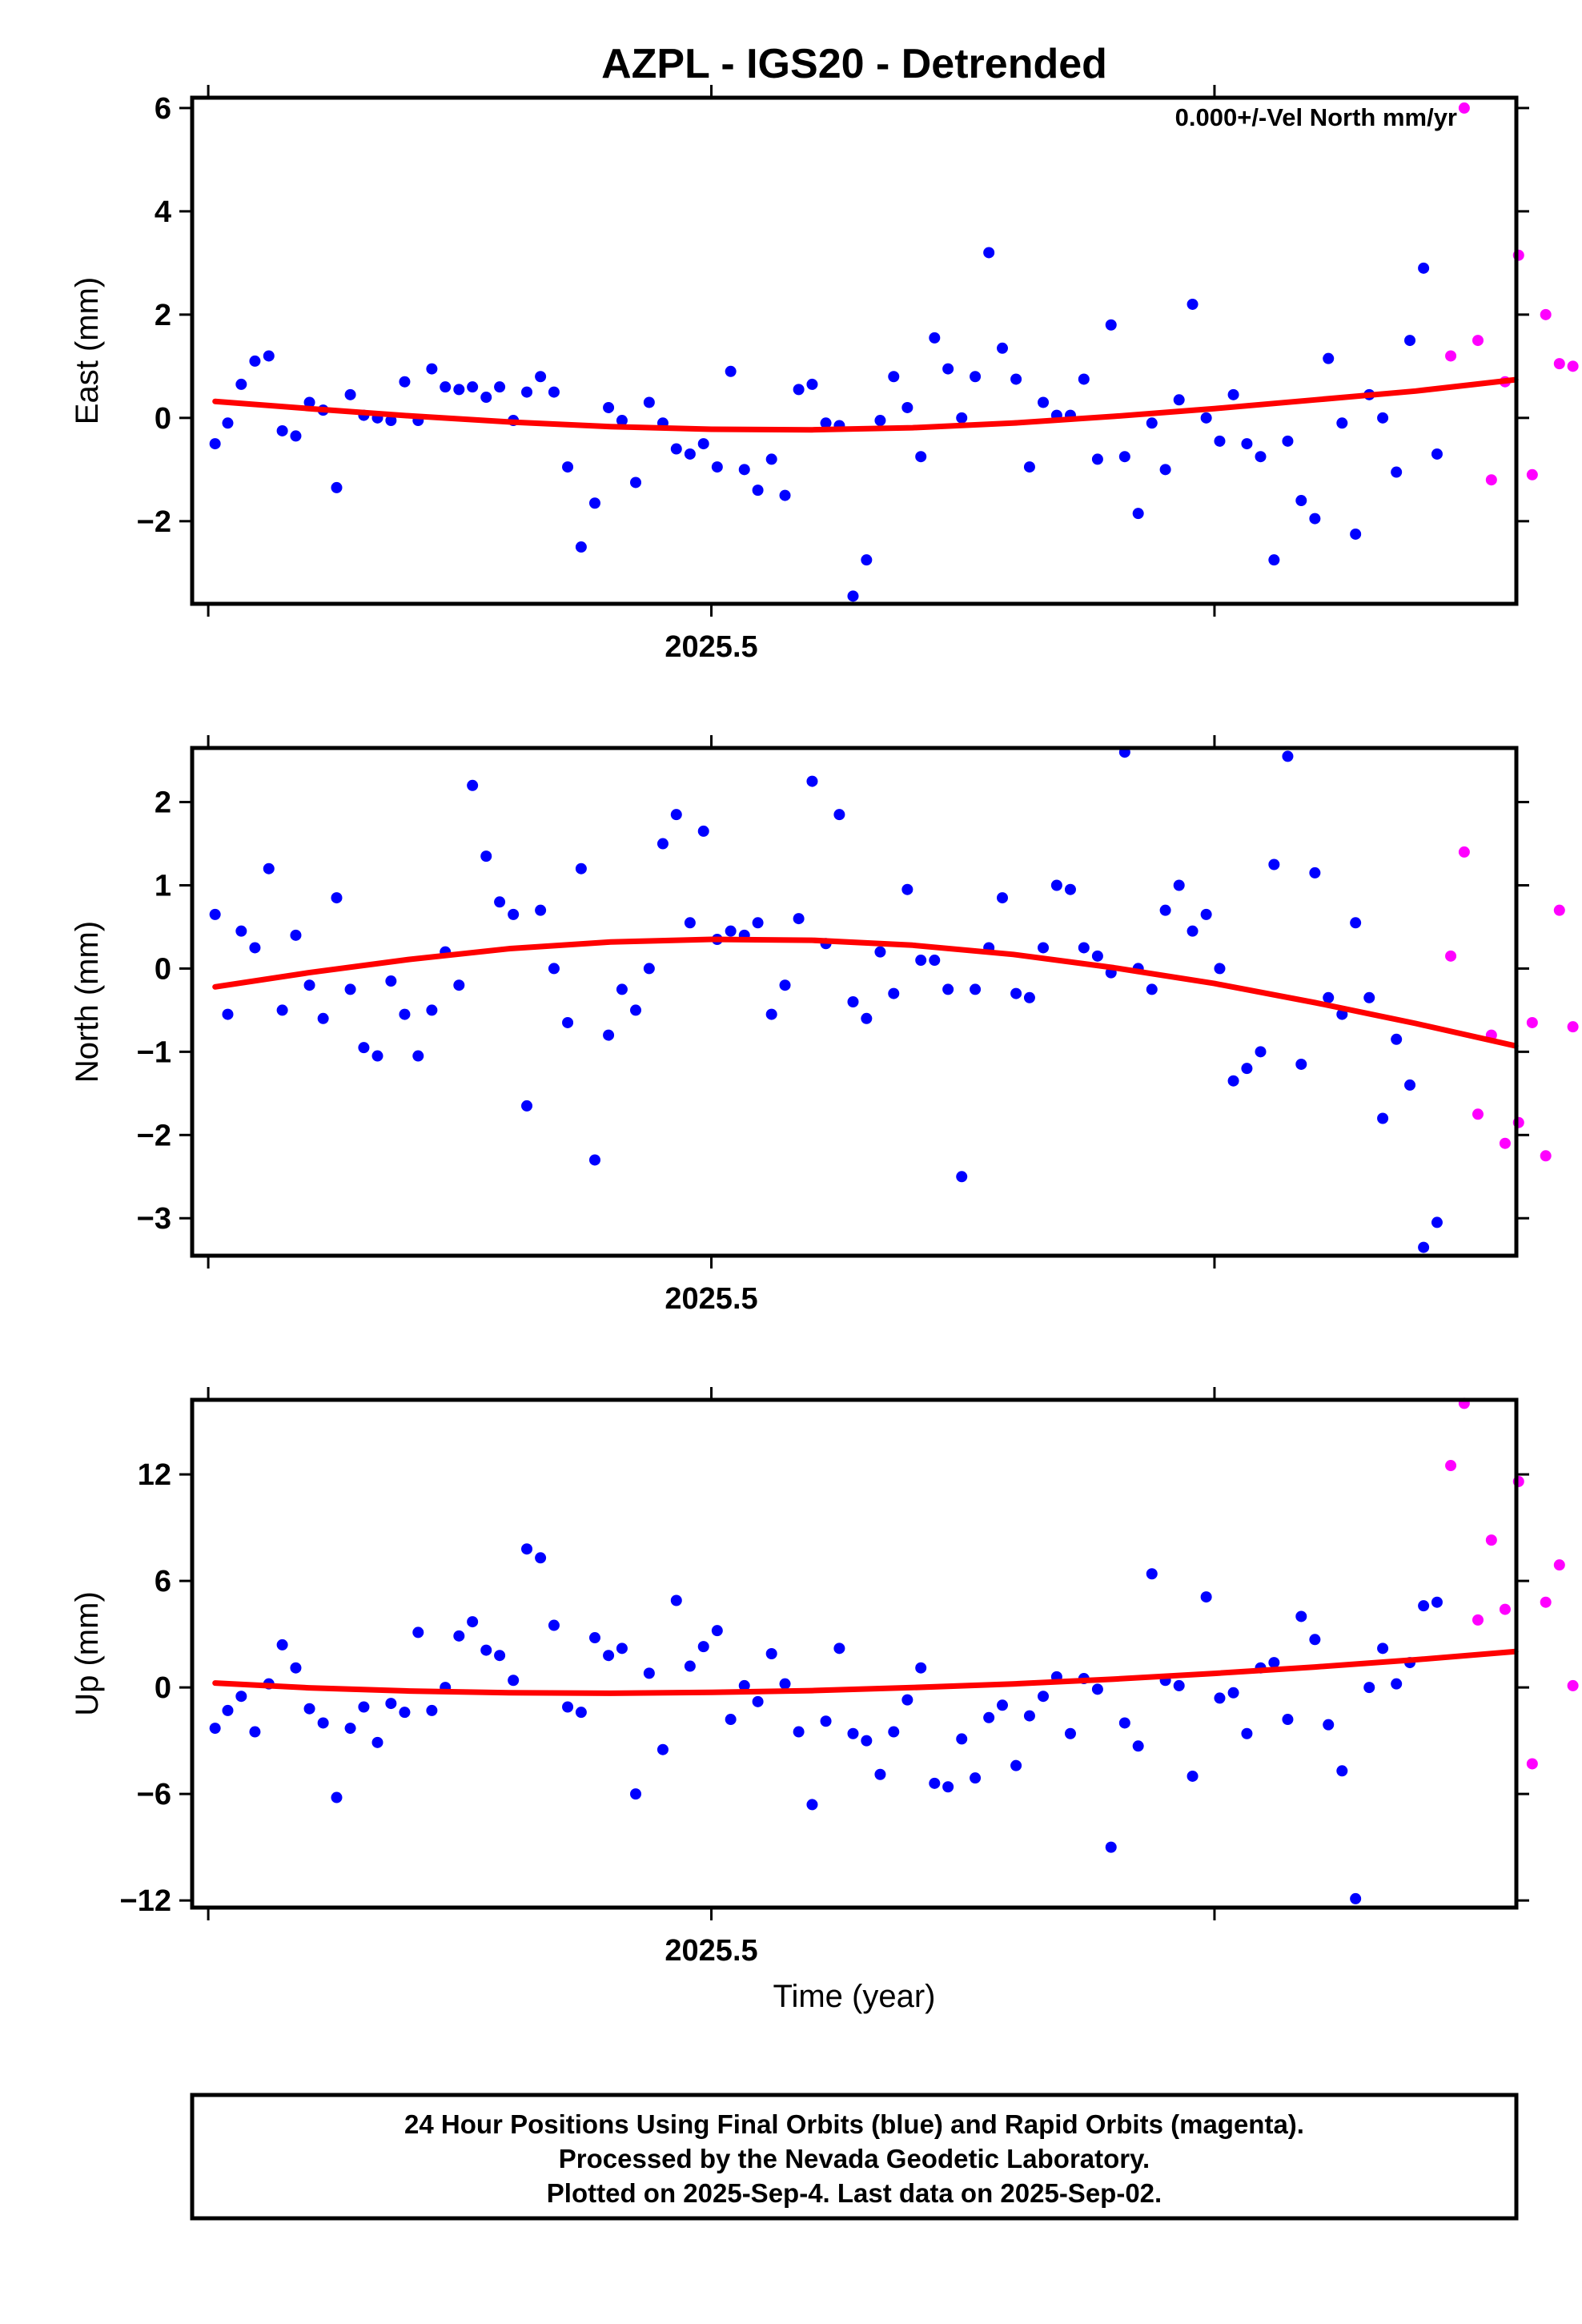  Describe the element at coordinates (163, 419) in the screenshot. I see `y-tick-label: 0` at that location.